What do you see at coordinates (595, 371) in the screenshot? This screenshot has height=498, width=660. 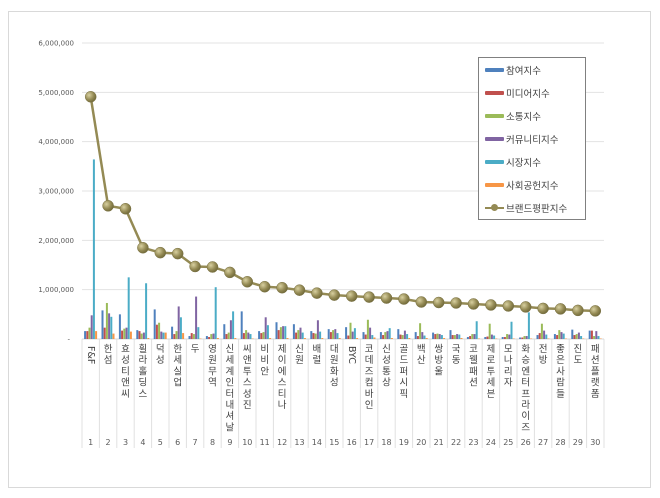 I see `x-category-label: 플` at bounding box center [595, 371].